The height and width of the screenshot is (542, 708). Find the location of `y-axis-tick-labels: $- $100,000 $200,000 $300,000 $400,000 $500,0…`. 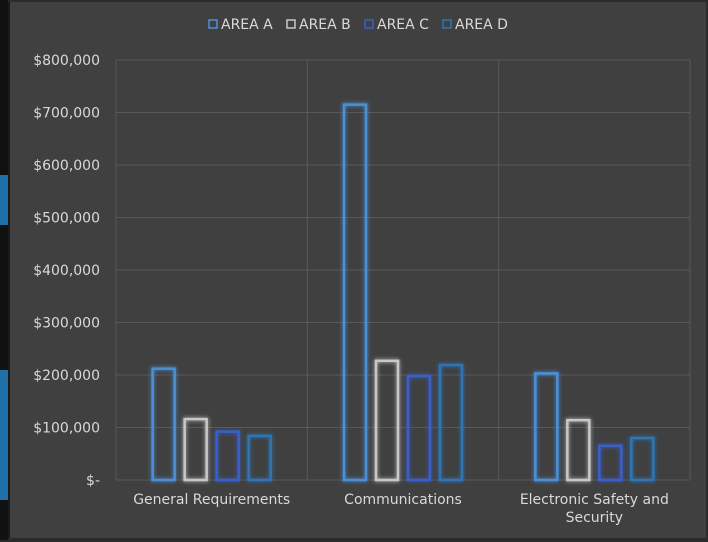

y-axis-tick-labels: $- $100,000 $200,000 $300,000 $400,000 $500,0… is located at coordinates (66, 271).